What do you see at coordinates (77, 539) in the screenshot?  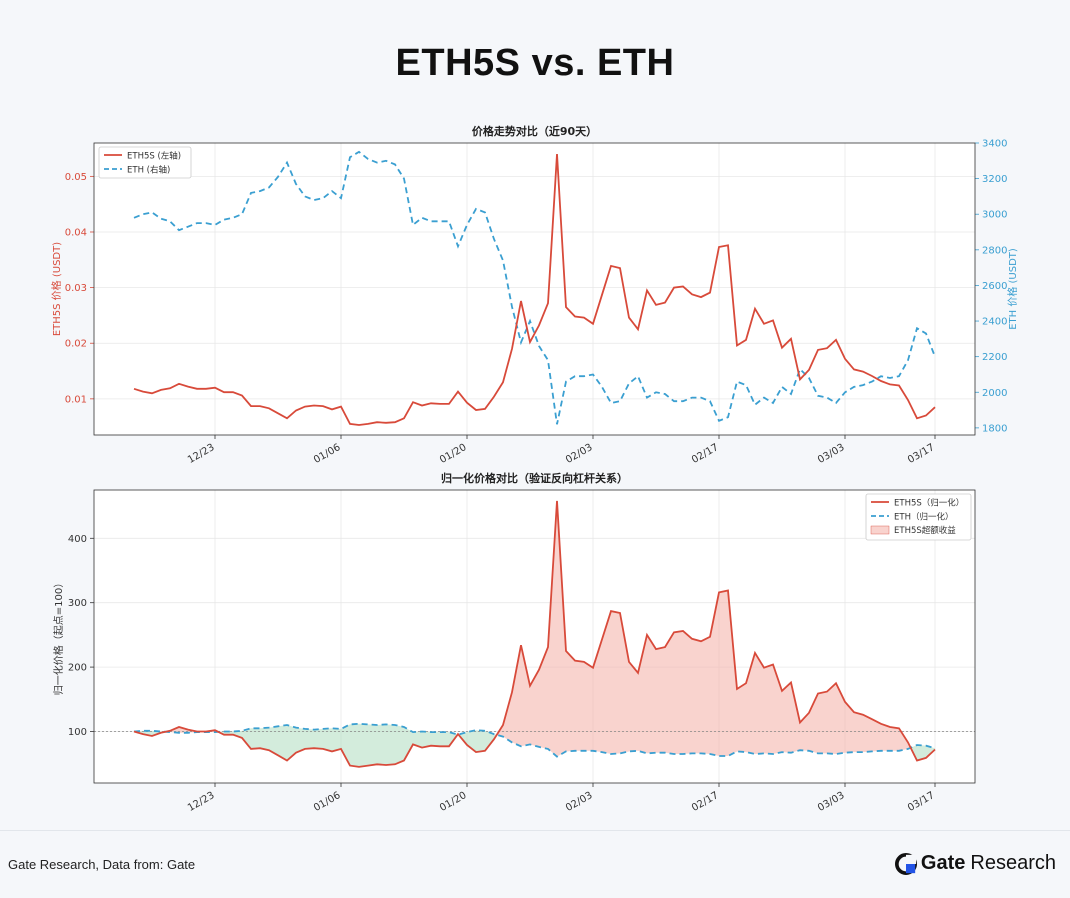 I see `chart2-ytick-label: 400` at bounding box center [77, 539].